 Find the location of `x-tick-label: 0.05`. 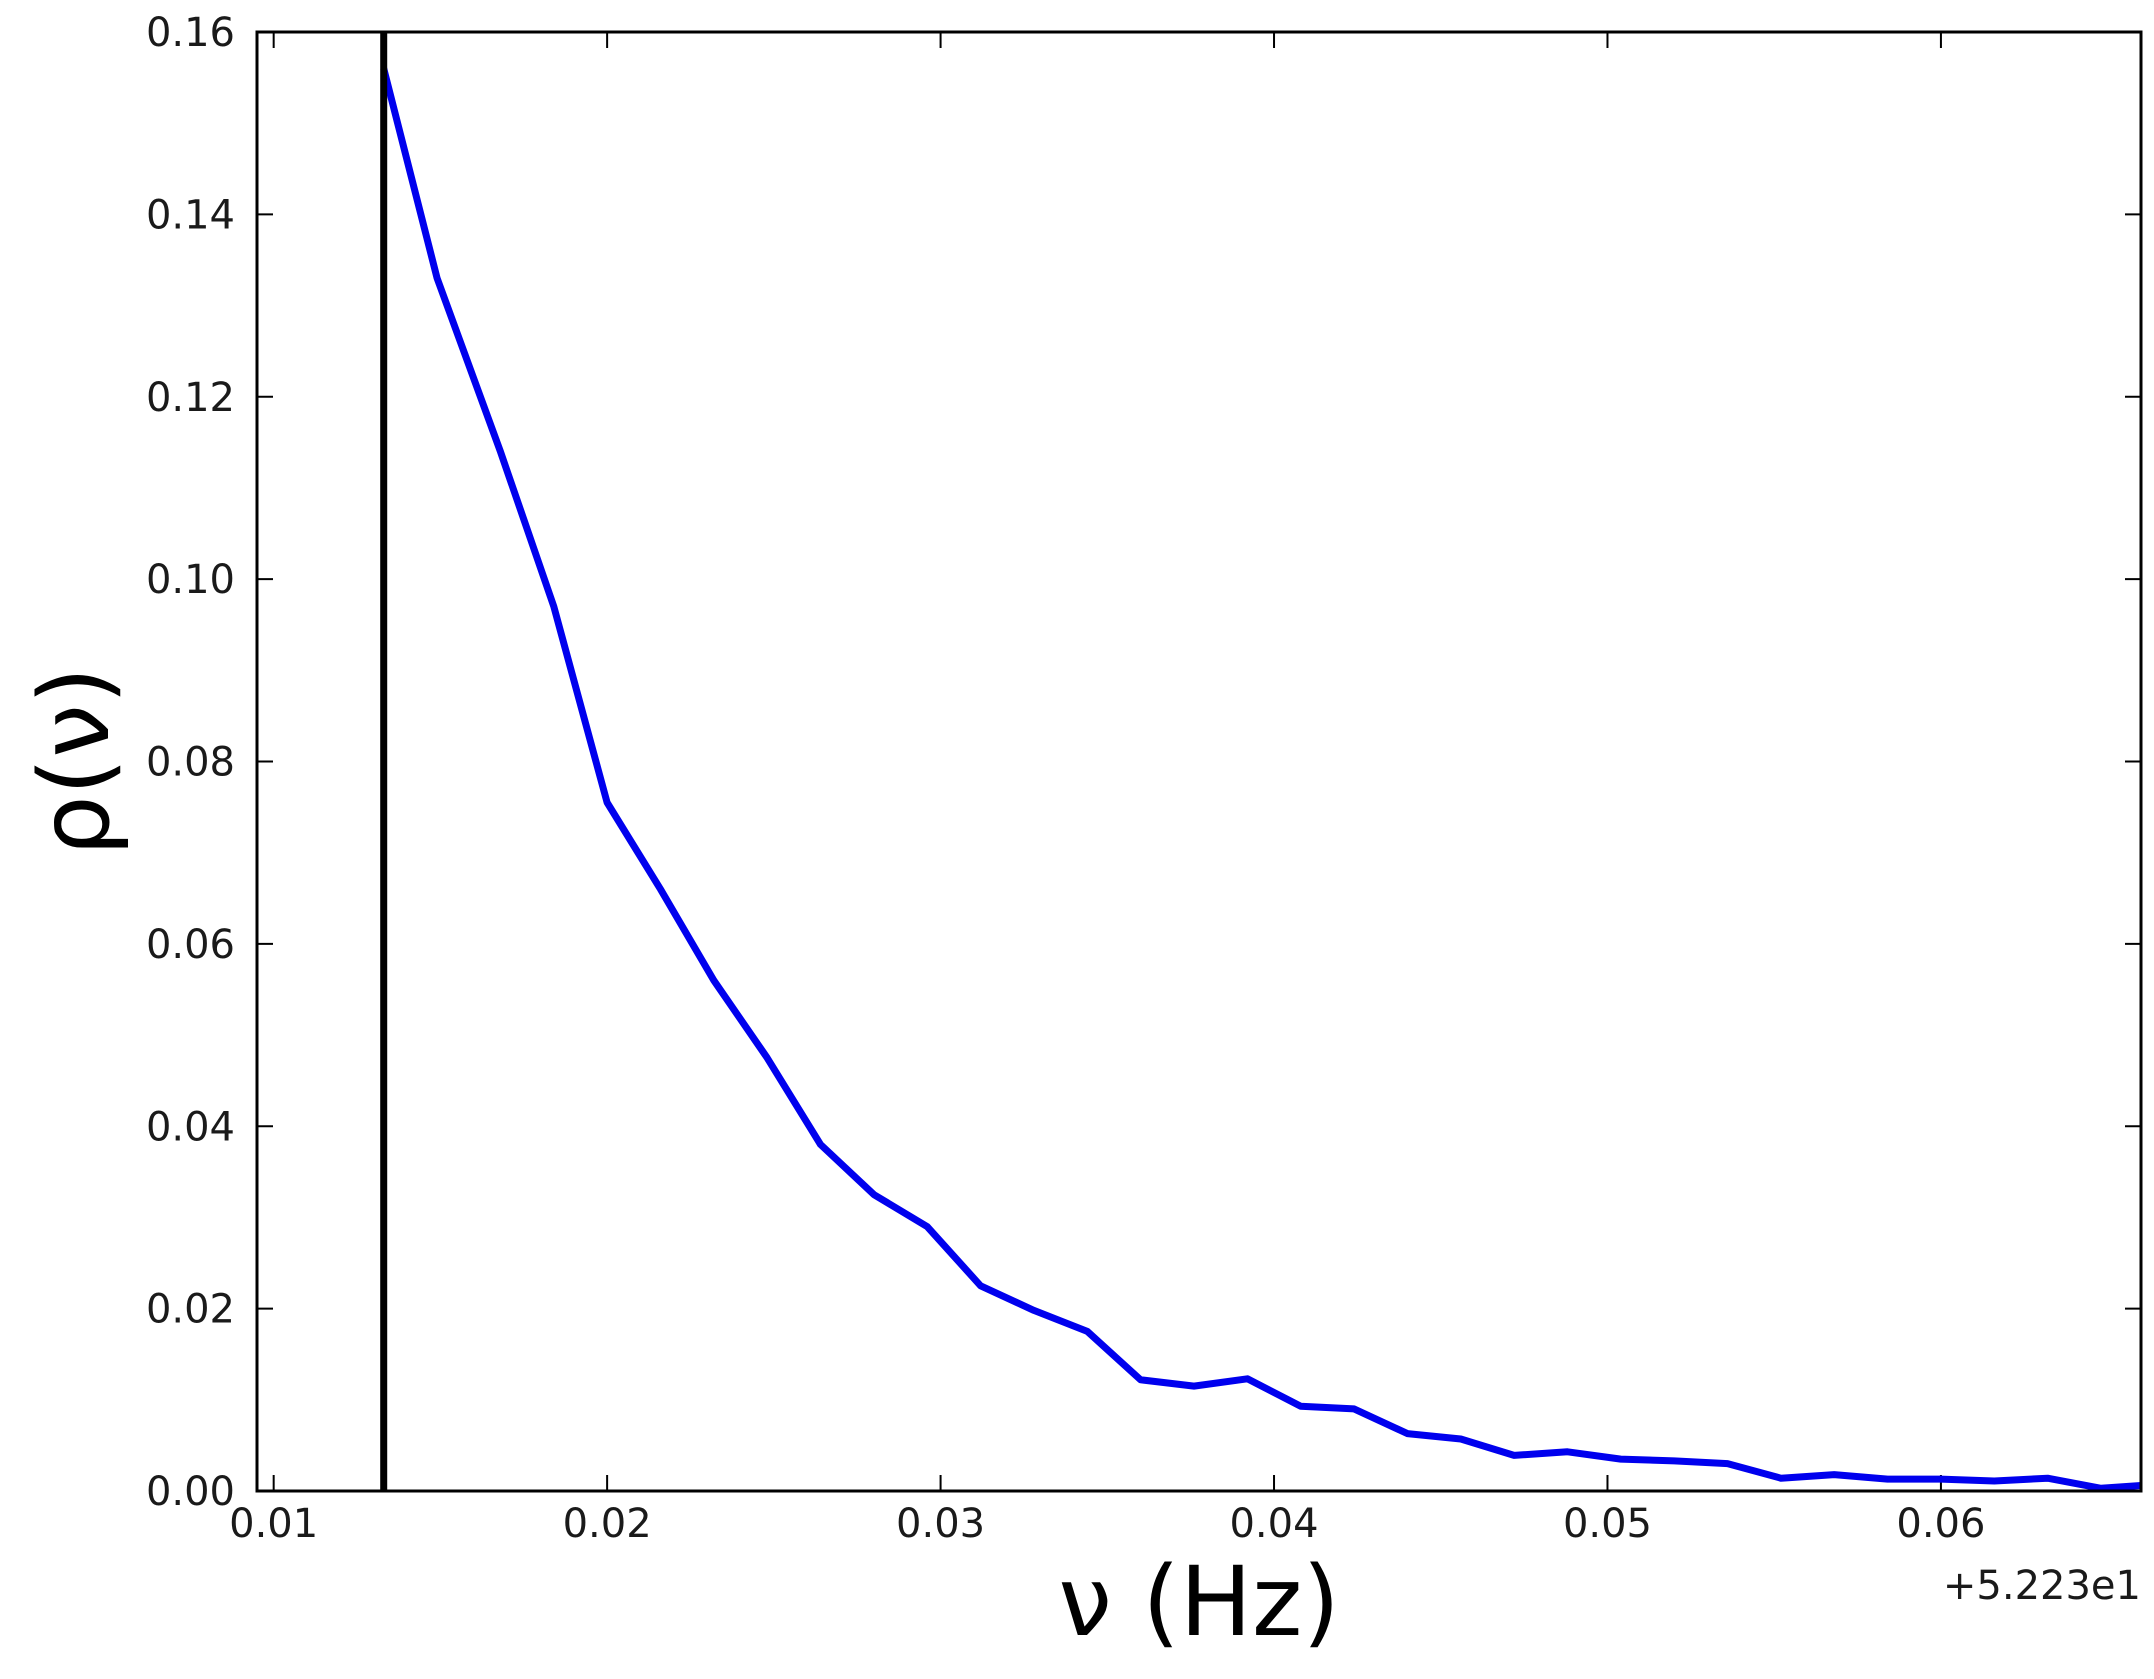

x-tick-label: 0.05 is located at coordinates (1607, 1524).